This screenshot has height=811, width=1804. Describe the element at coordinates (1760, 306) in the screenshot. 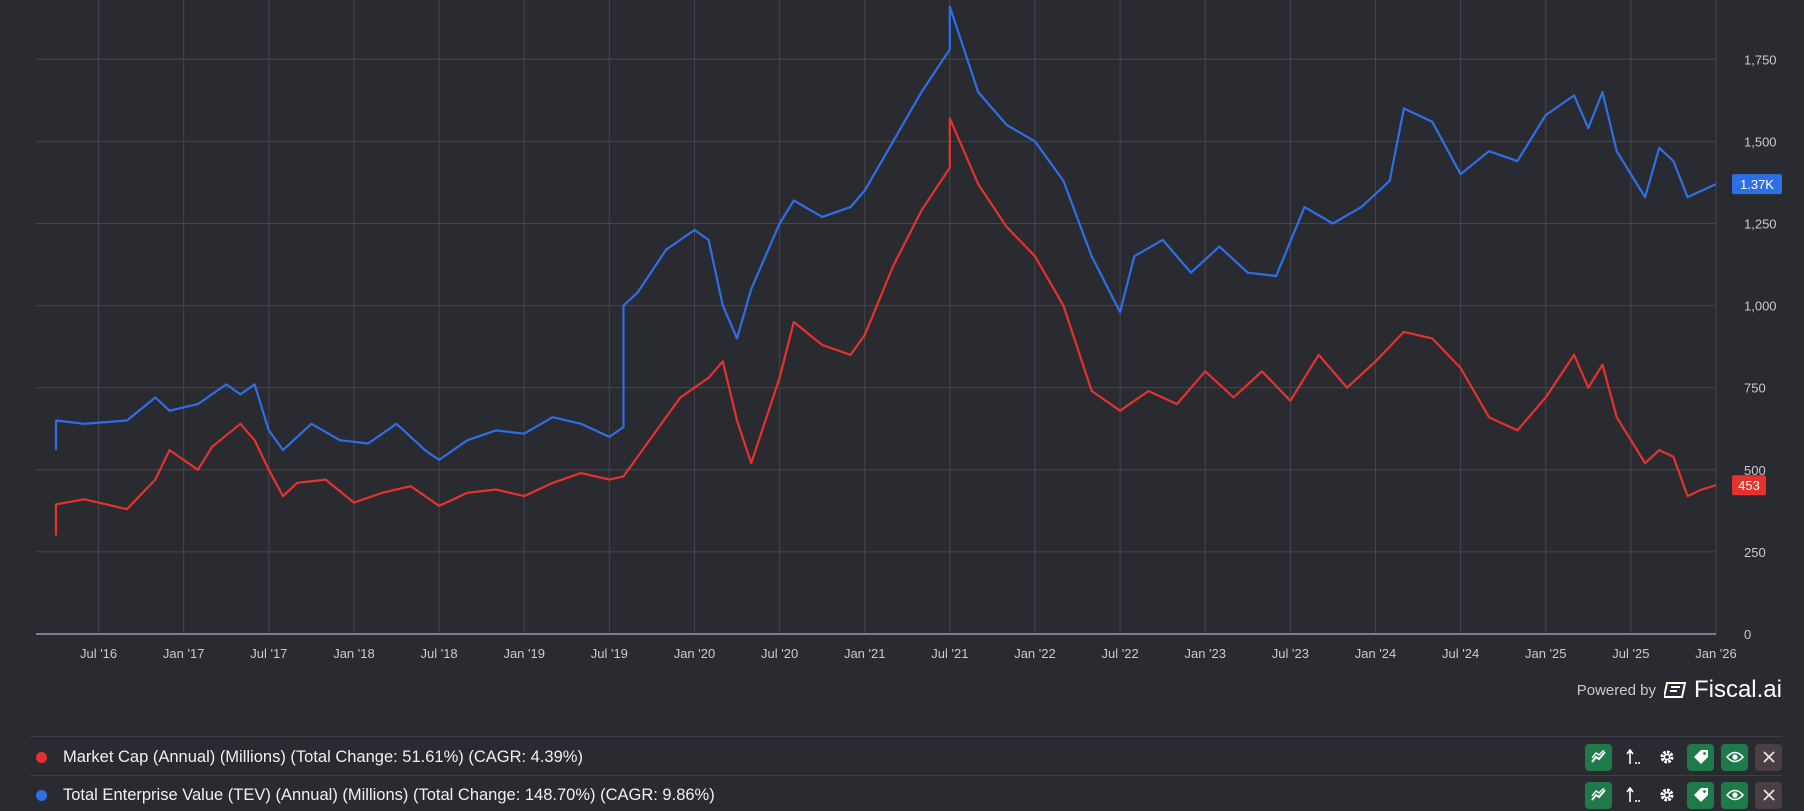

I see `y-tick-label: 1,000` at that location.